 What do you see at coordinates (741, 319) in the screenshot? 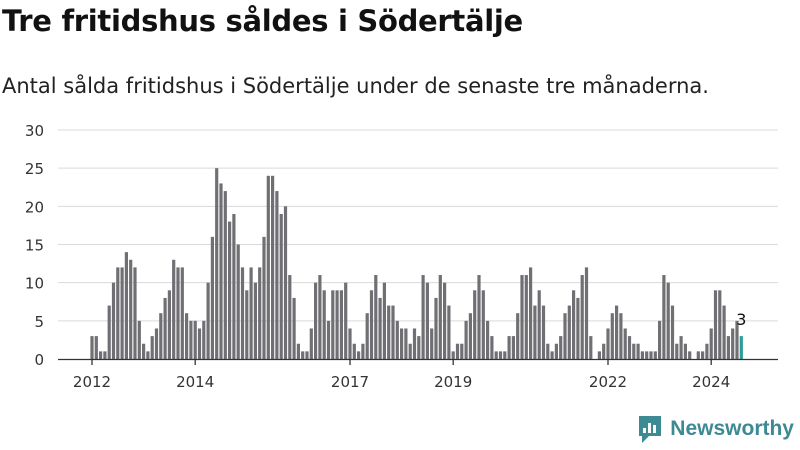
I see `annotations: 3` at bounding box center [741, 319].